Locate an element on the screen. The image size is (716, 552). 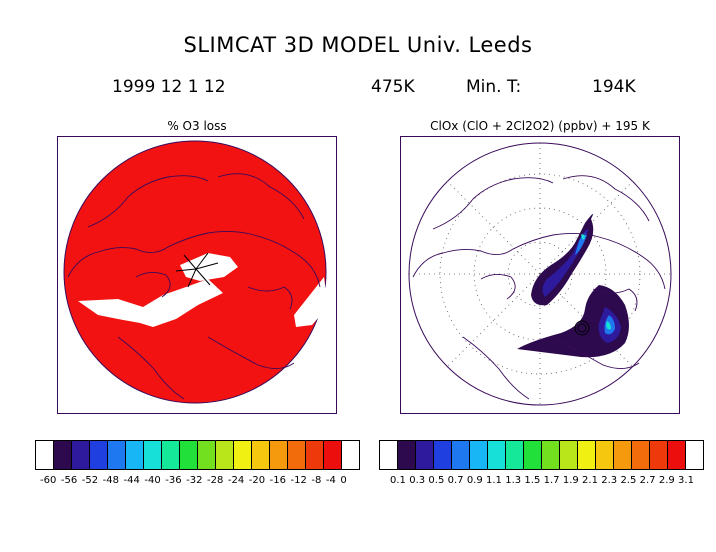
left-colorbar-label: -60 is located at coordinates (48, 480).